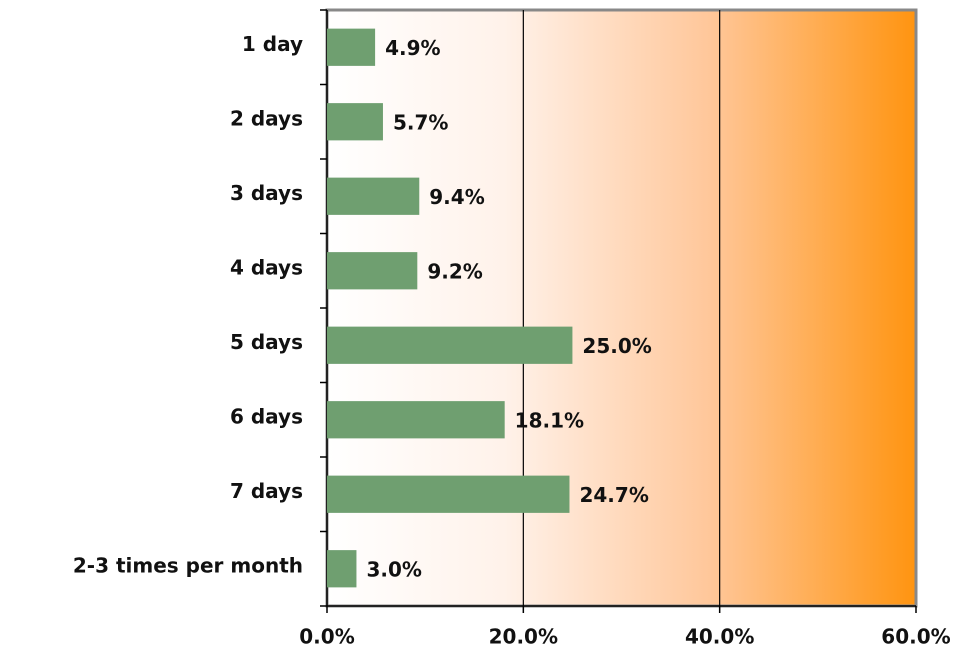  What do you see at coordinates (523, 637) in the screenshot?
I see `x-tick-label: 20.0%` at bounding box center [523, 637].